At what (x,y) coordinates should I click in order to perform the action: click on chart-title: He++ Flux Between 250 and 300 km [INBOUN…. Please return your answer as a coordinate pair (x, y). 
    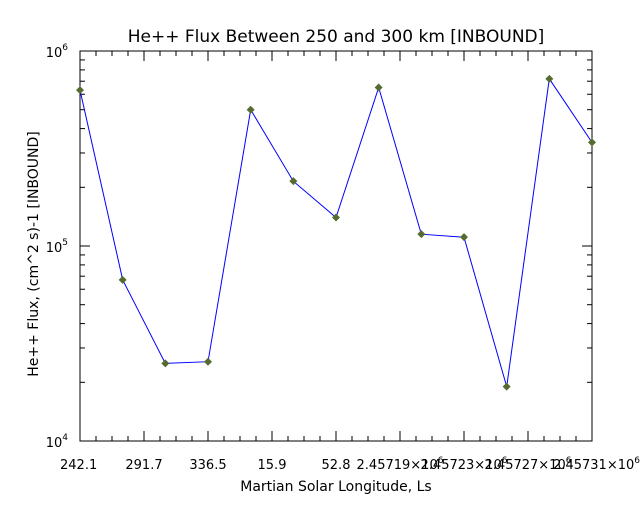
    Looking at the image, I should click on (336, 37).